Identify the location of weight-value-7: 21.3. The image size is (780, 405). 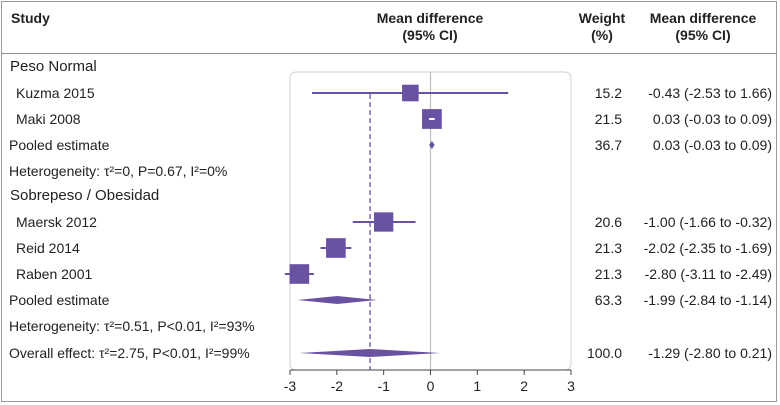
(608, 248).